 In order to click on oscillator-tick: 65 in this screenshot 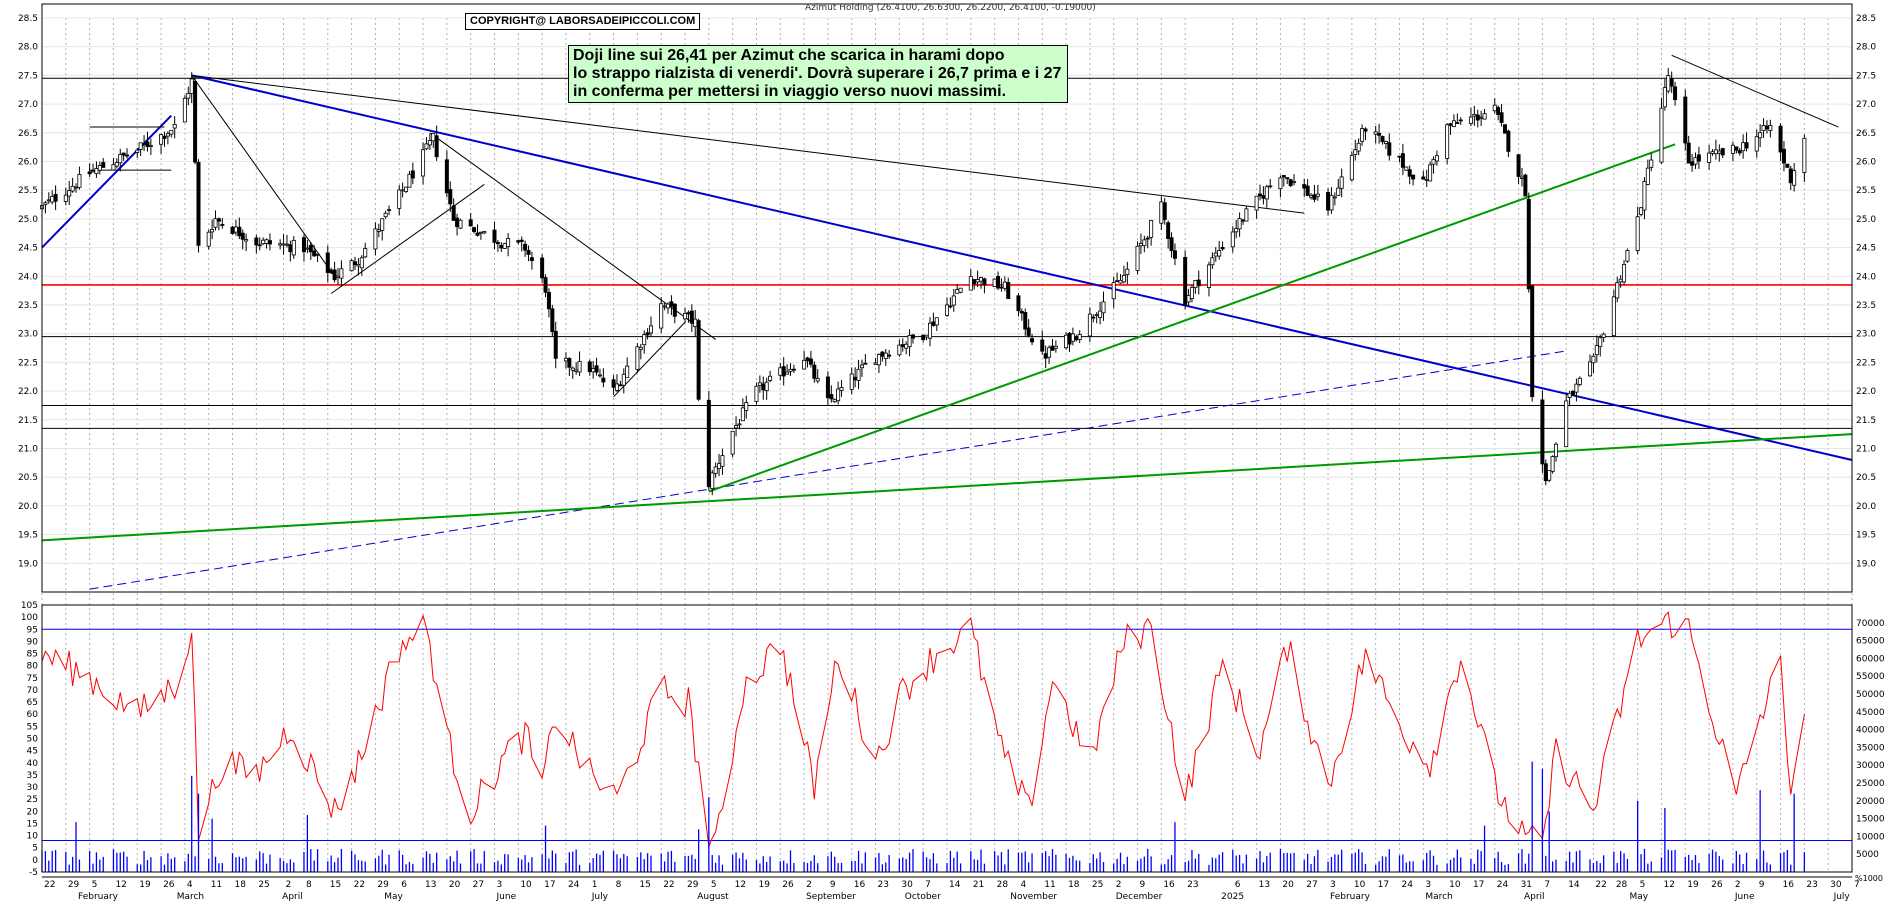, I will do `click(32, 703)`.